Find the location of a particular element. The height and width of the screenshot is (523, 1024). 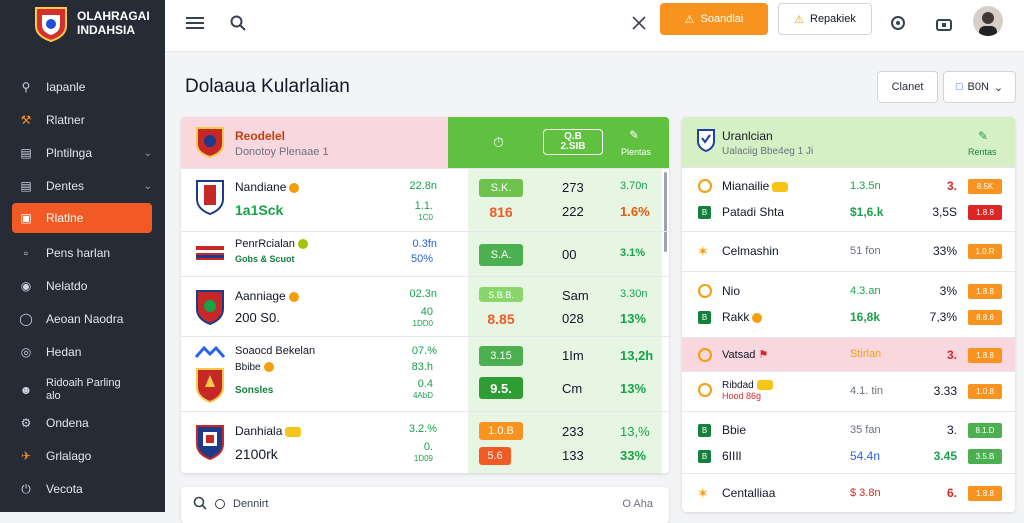

odds-pill: S.B.B. is located at coordinates (501, 294).